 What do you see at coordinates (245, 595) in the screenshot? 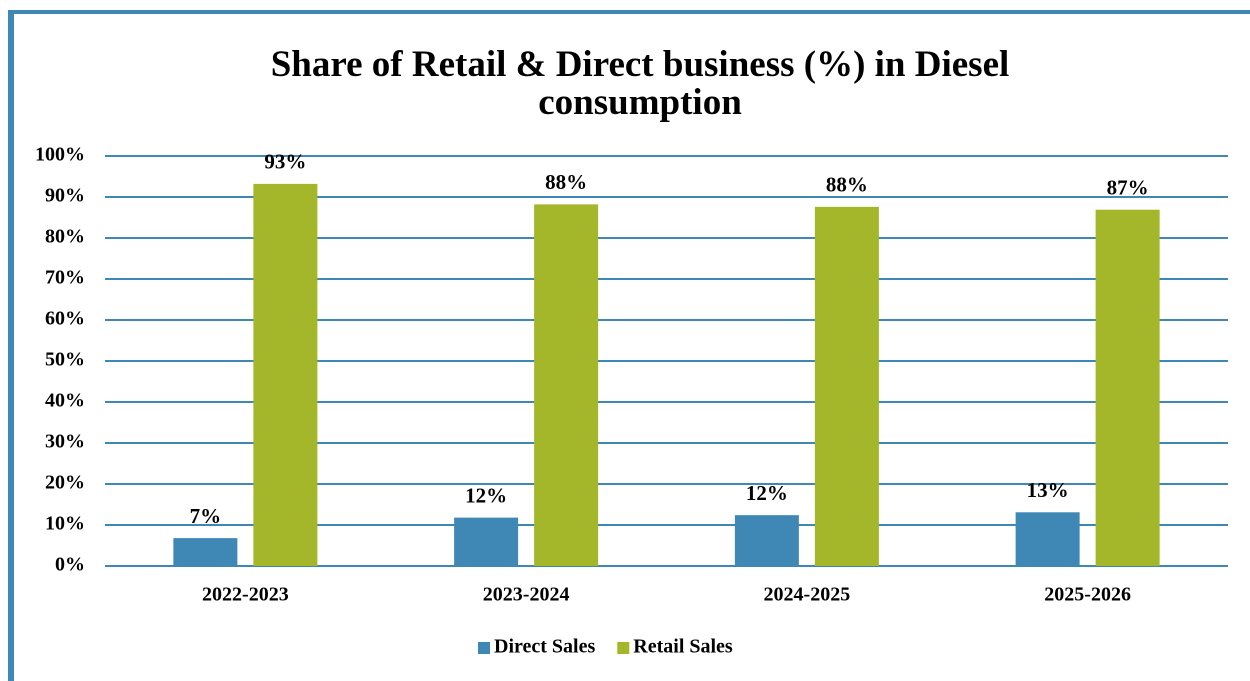
I see `x-tick-label: 2022-2023` at bounding box center [245, 595].